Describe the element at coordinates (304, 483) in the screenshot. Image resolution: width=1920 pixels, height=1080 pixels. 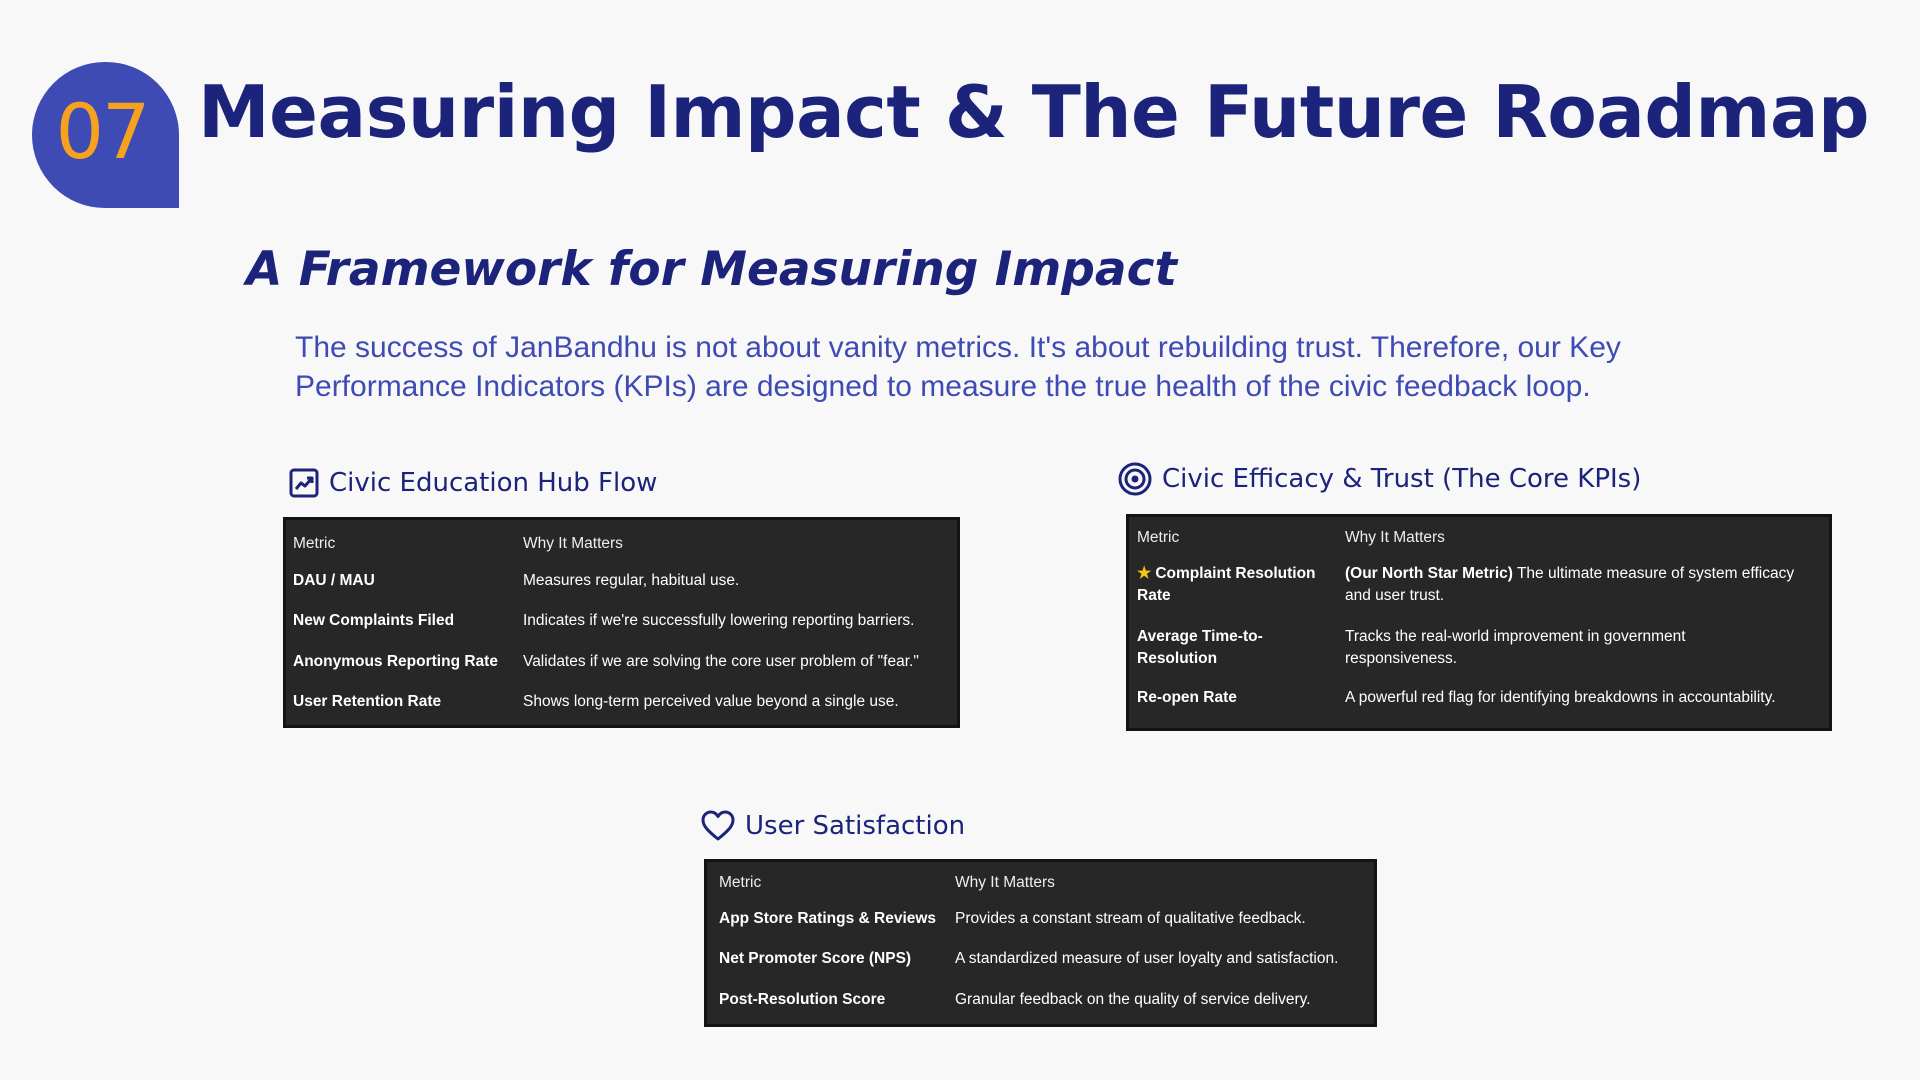
I see `trending-up-chart-icon` at that location.